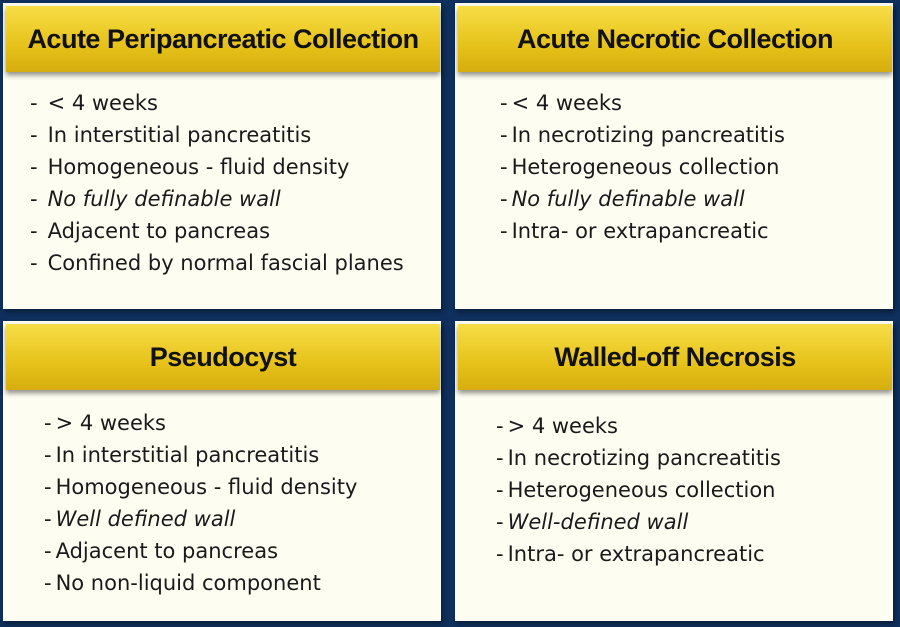 The width and height of the screenshot is (900, 627). I want to click on list-item-text: Well-defined wall, so click(598, 522).